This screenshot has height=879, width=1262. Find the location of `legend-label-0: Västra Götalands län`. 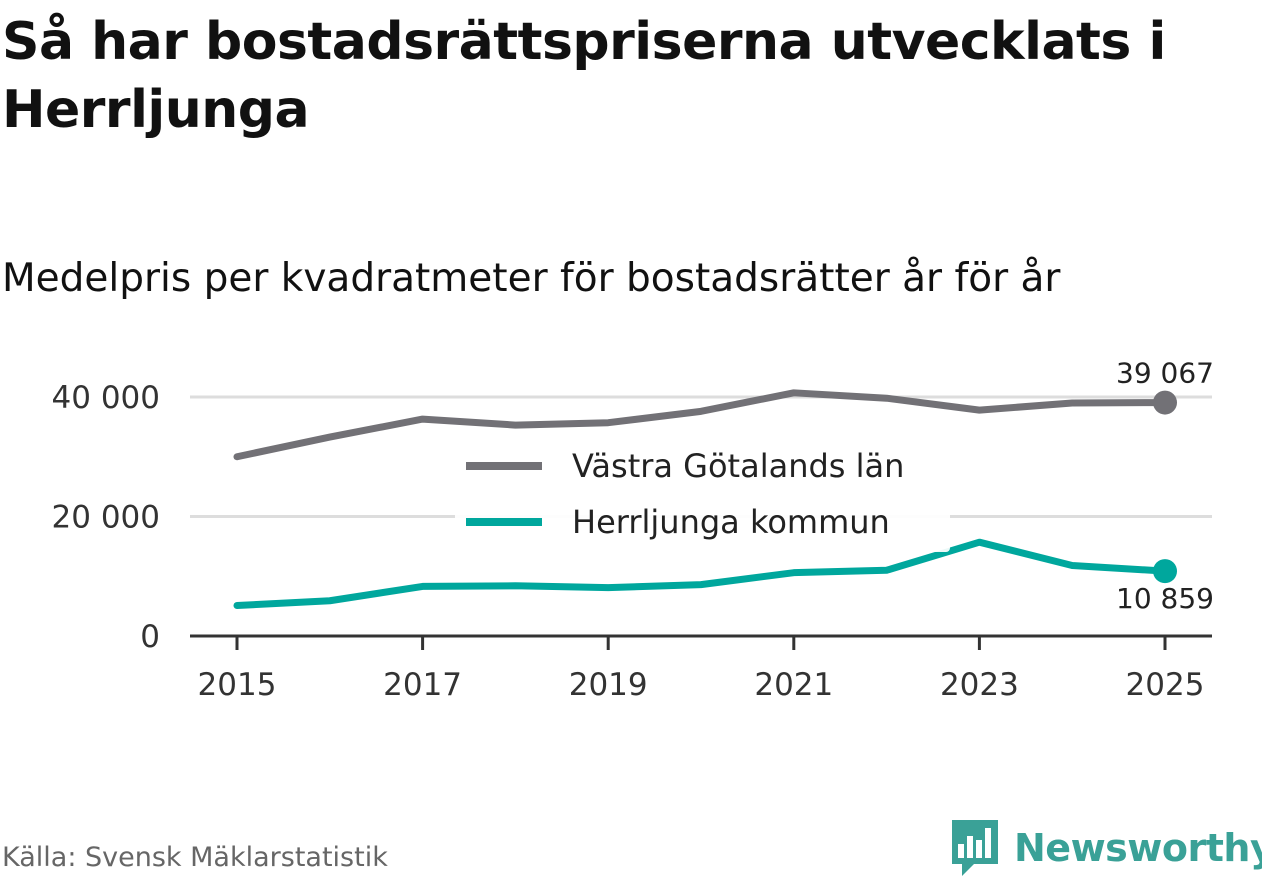

legend-label-0: Västra Götalands län is located at coordinates (738, 466).